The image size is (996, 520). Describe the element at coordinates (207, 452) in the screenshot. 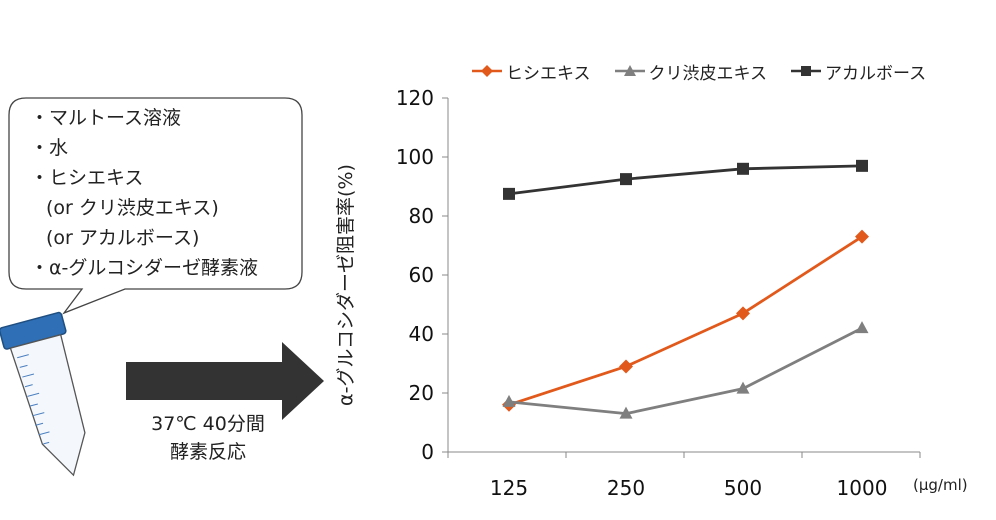

I see `arrow-label-line2: 酵素反応` at that location.